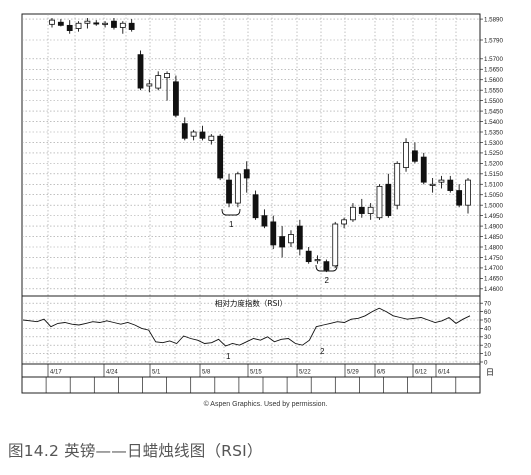  I want to click on x-tick-label: 5/1, so click(156, 373).